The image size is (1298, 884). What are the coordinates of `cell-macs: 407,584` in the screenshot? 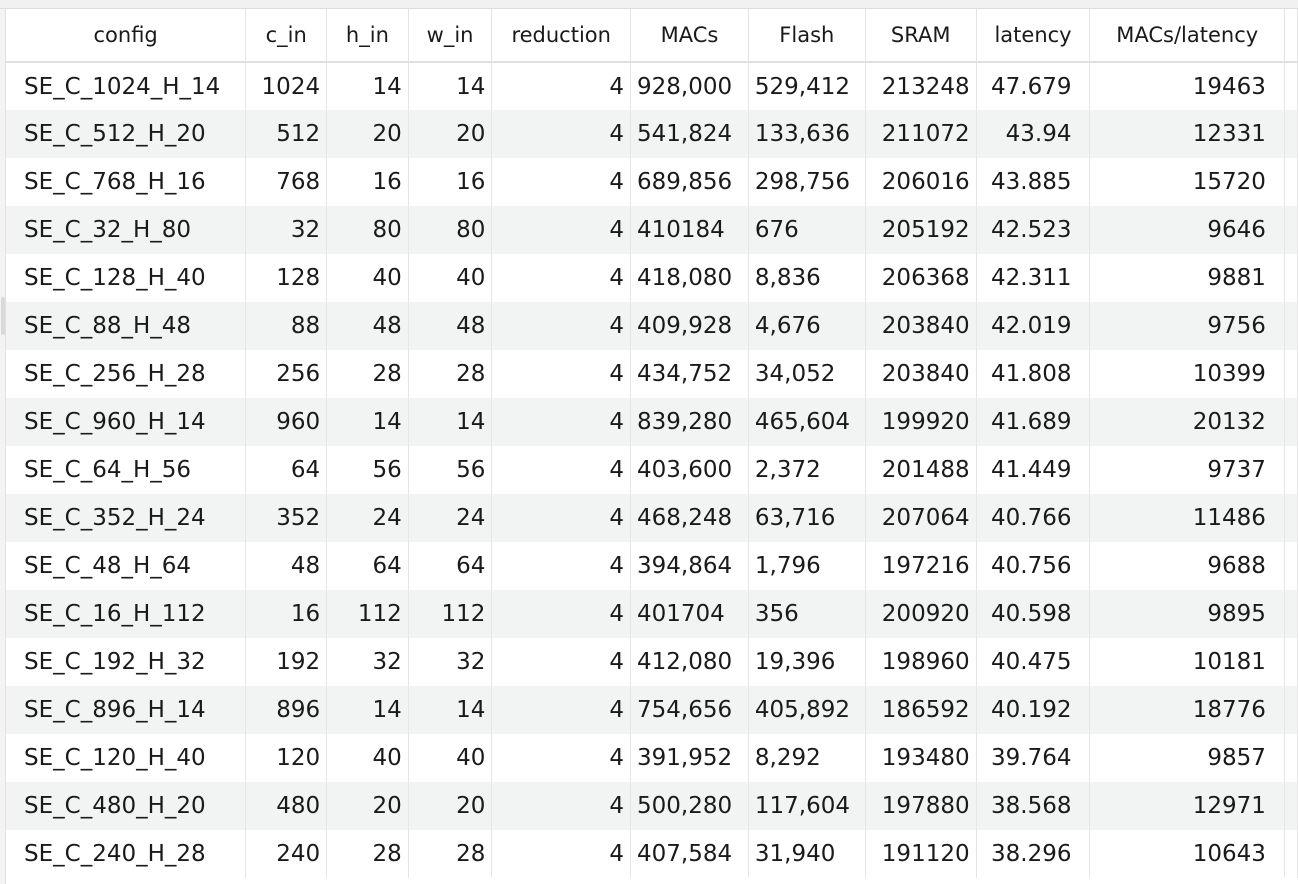 It's located at (689, 854).